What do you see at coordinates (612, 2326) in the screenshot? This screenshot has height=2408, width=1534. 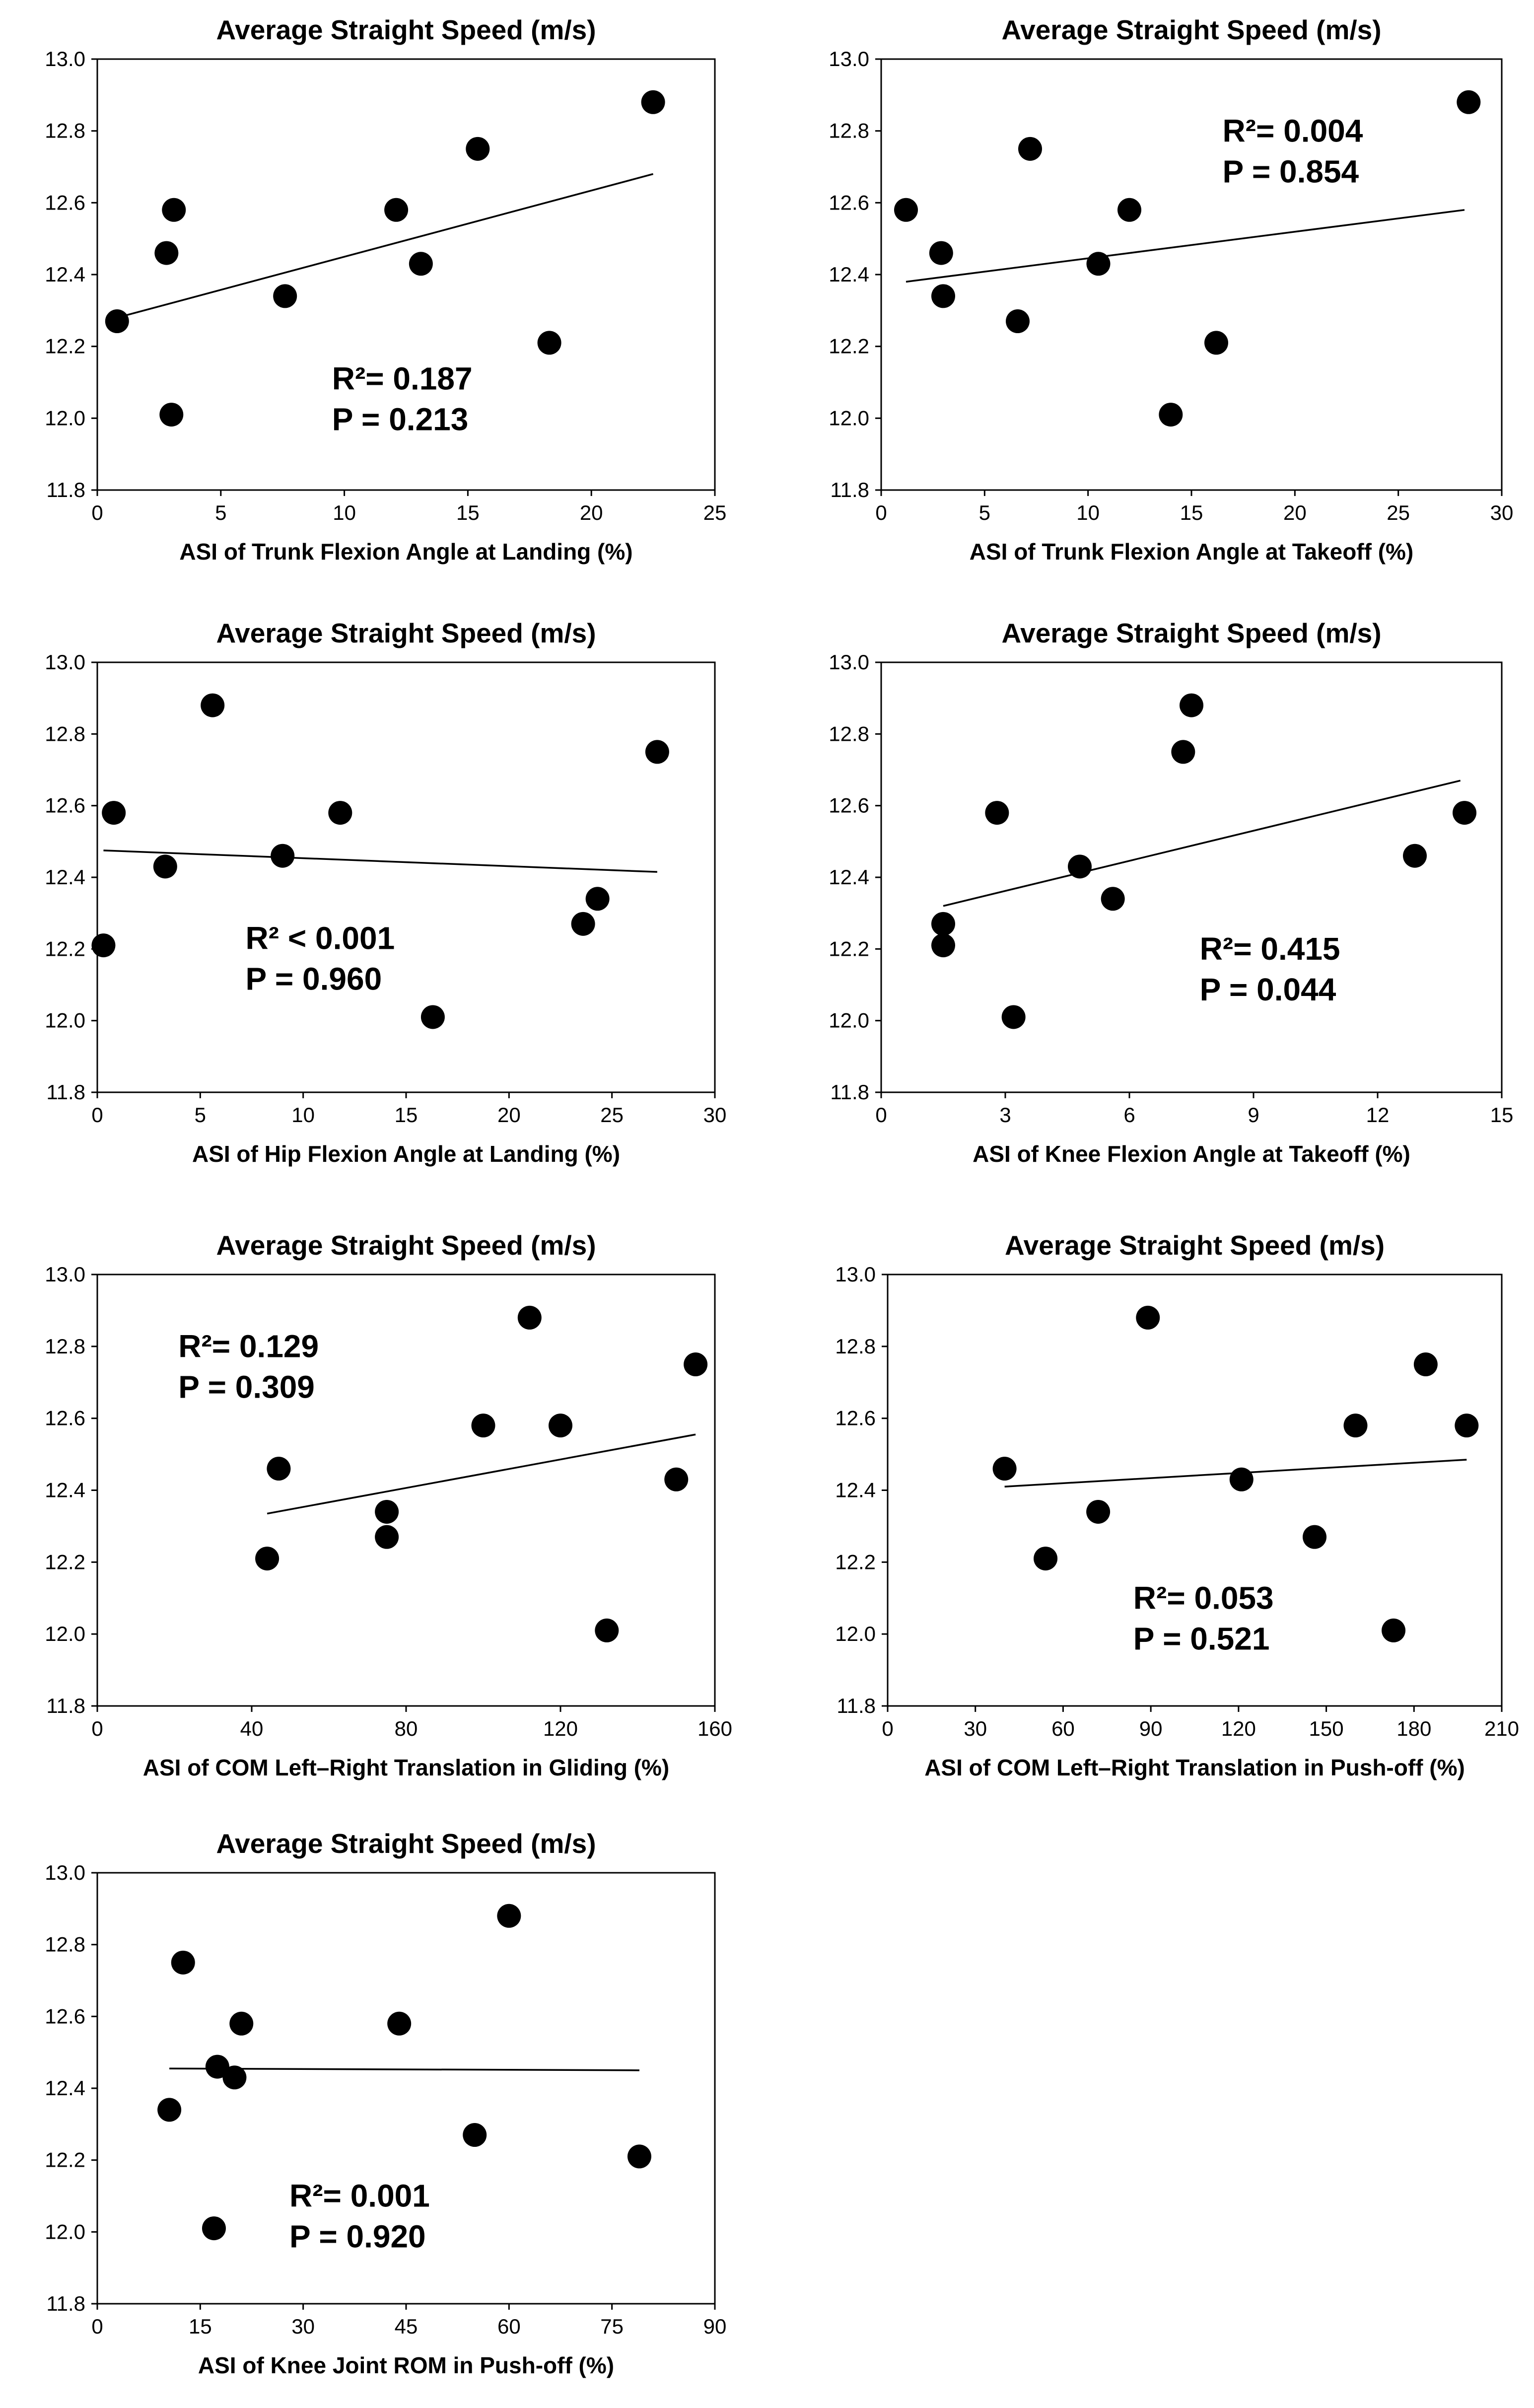 I see `x-tick-label: 75` at bounding box center [612, 2326].